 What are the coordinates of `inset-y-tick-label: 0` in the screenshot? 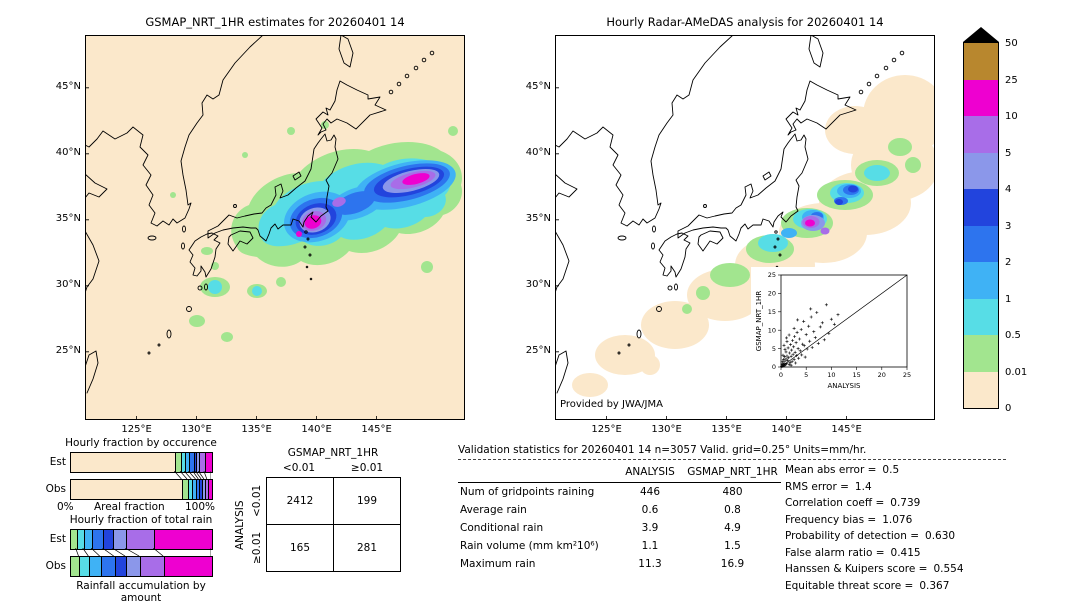 It's located at (774, 367).